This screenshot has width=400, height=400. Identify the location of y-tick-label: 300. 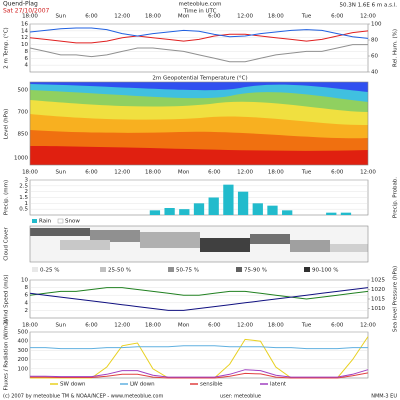
(23, 351).